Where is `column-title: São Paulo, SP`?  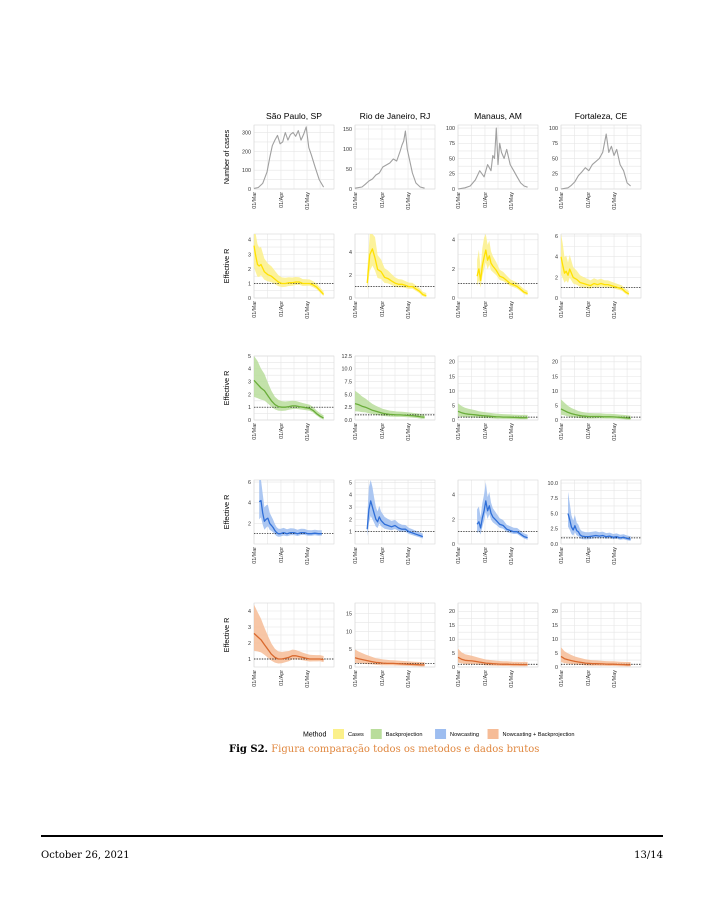 column-title: São Paulo, SP is located at coordinates (294, 116).